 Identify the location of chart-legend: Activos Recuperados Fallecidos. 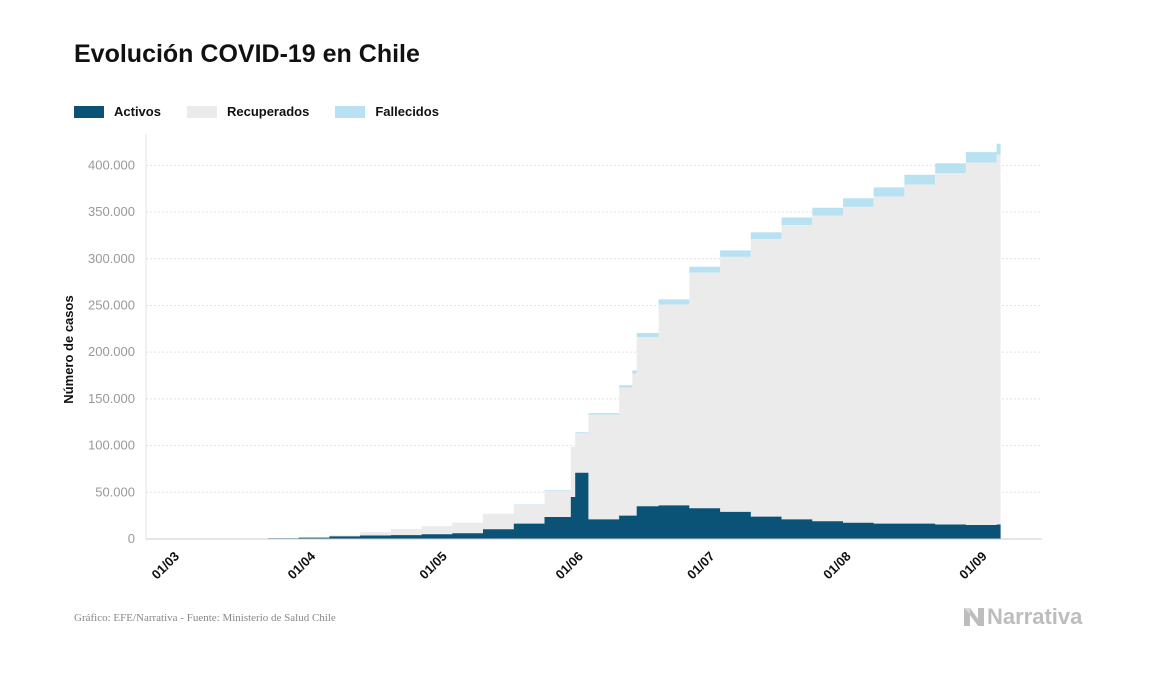
(269, 111).